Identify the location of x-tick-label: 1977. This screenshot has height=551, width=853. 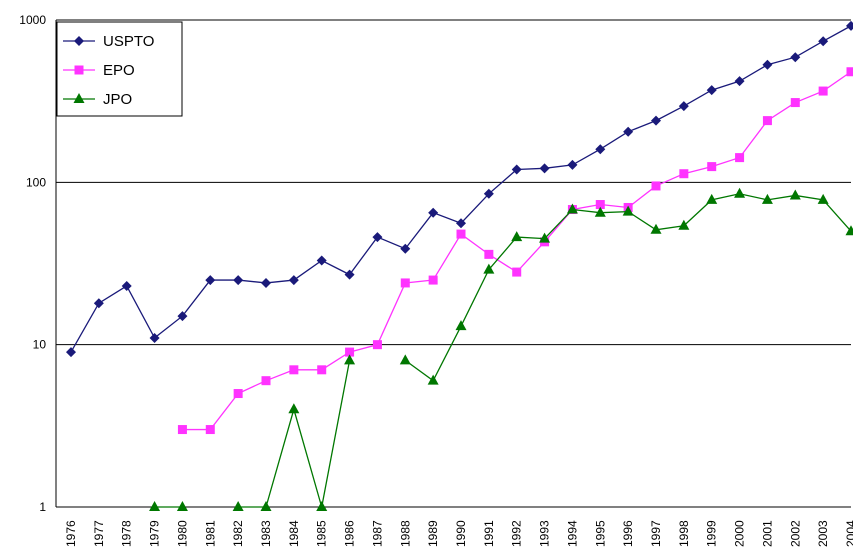
(99, 533).